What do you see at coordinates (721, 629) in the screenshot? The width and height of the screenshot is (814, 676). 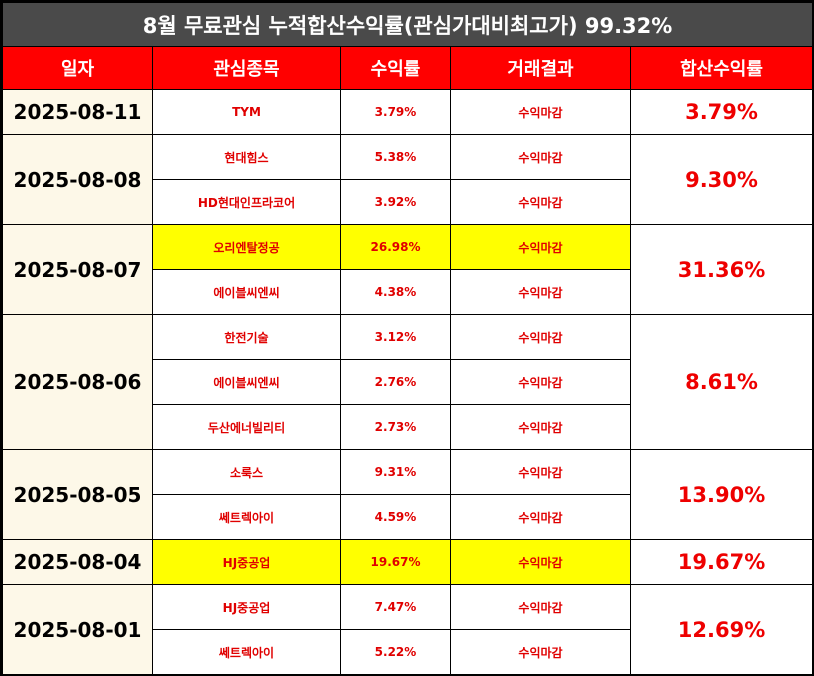 I see `total-cell: 12.69%` at bounding box center [721, 629].